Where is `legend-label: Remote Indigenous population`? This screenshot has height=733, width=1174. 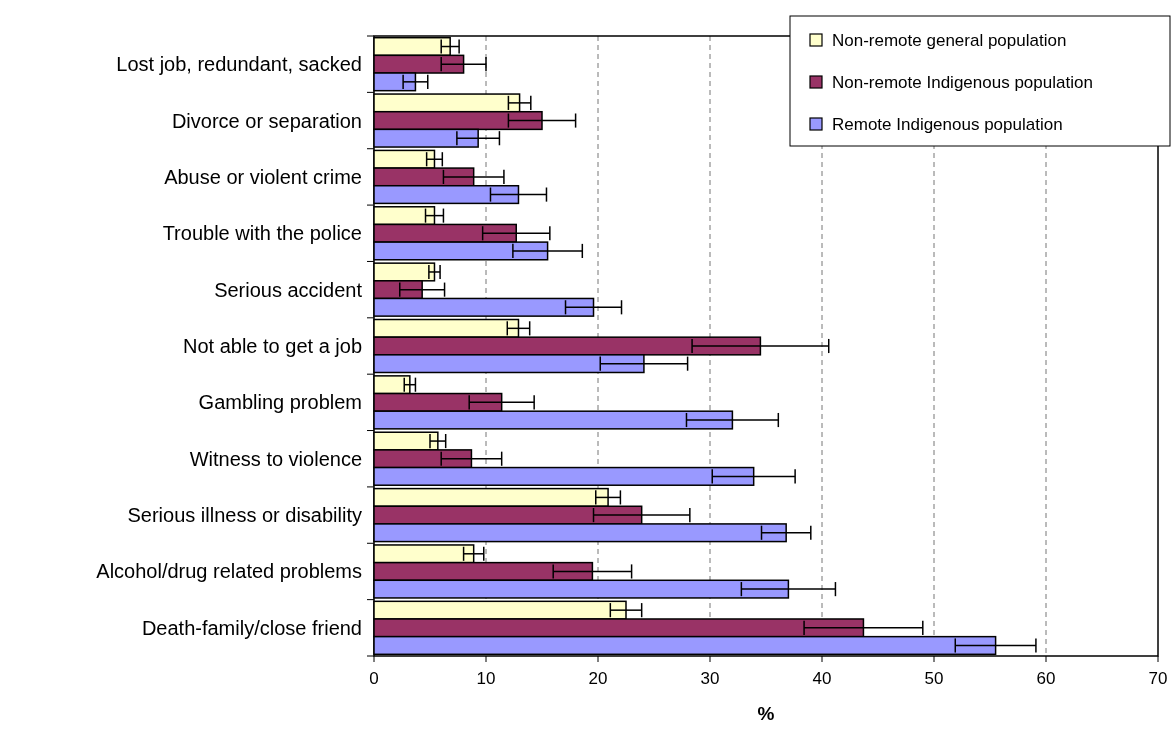
legend-label: Remote Indigenous population is located at coordinates (947, 124).